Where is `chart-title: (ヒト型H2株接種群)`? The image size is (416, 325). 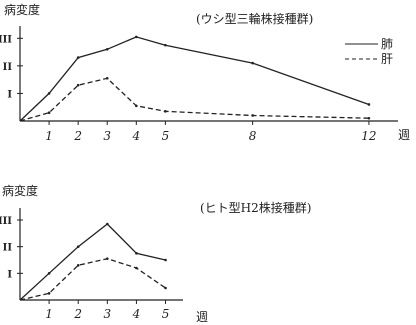 chart-title: (ヒト型H2株接種群) is located at coordinates (255, 207).